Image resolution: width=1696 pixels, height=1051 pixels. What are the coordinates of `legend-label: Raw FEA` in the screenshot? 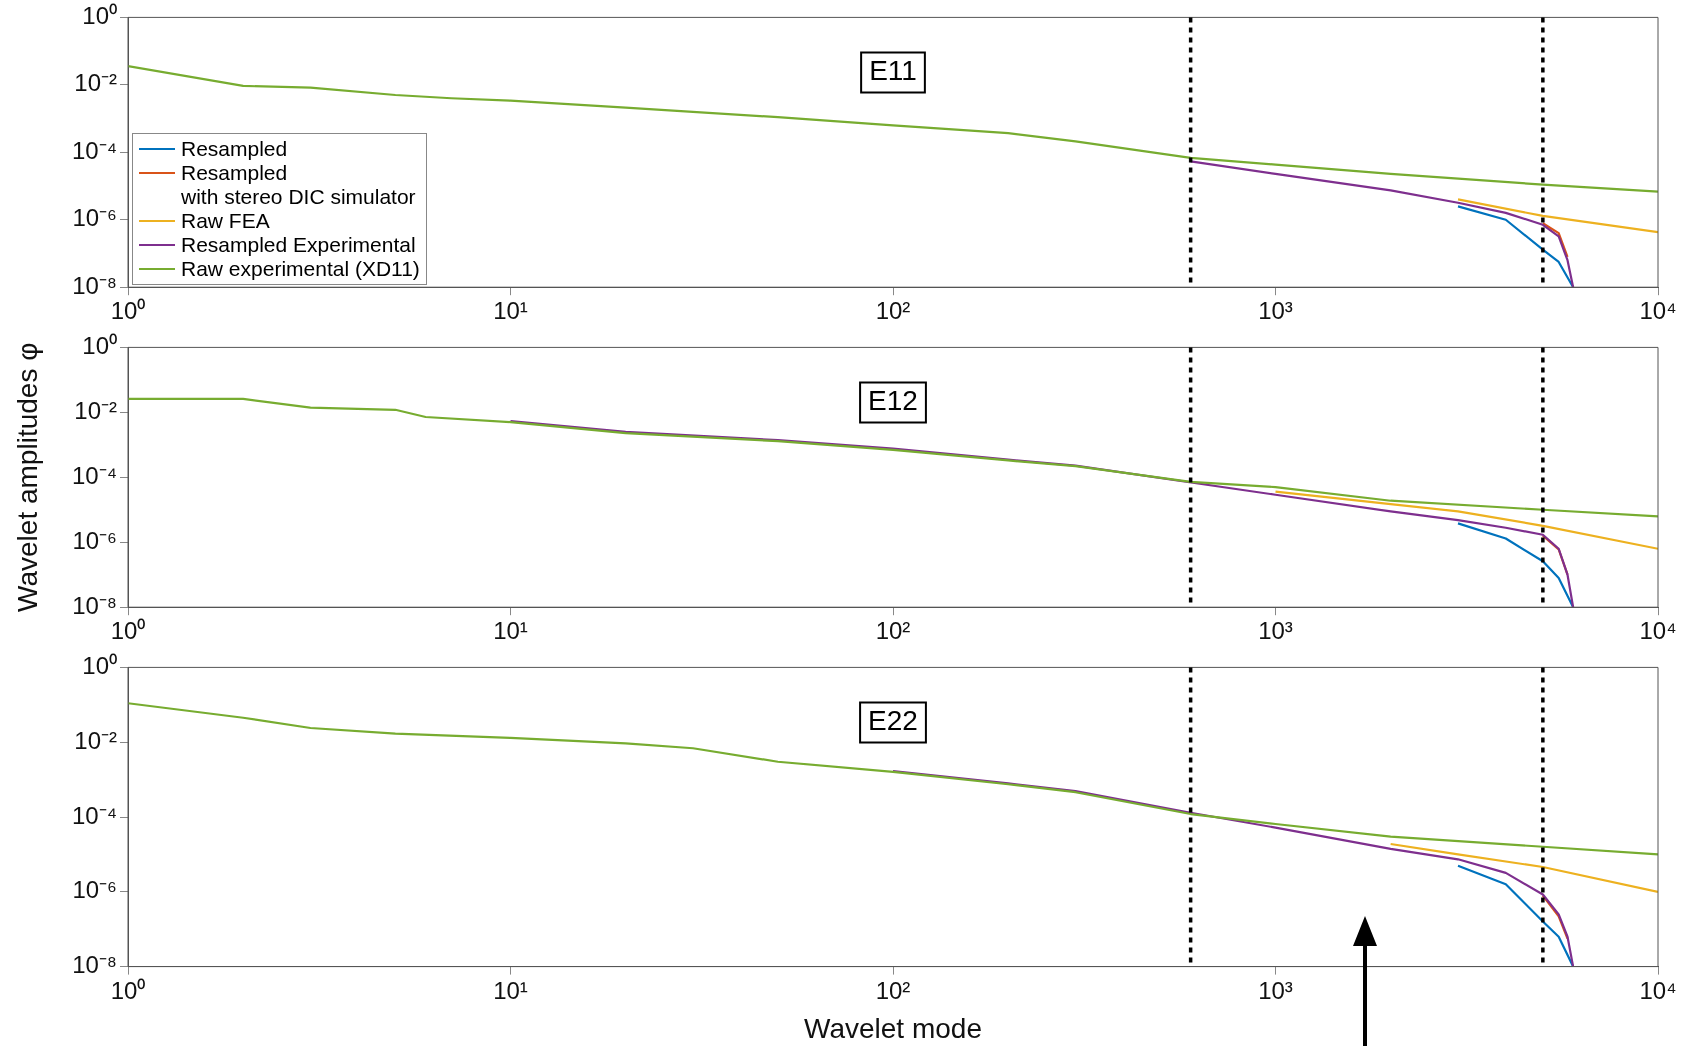 It's located at (225, 221).